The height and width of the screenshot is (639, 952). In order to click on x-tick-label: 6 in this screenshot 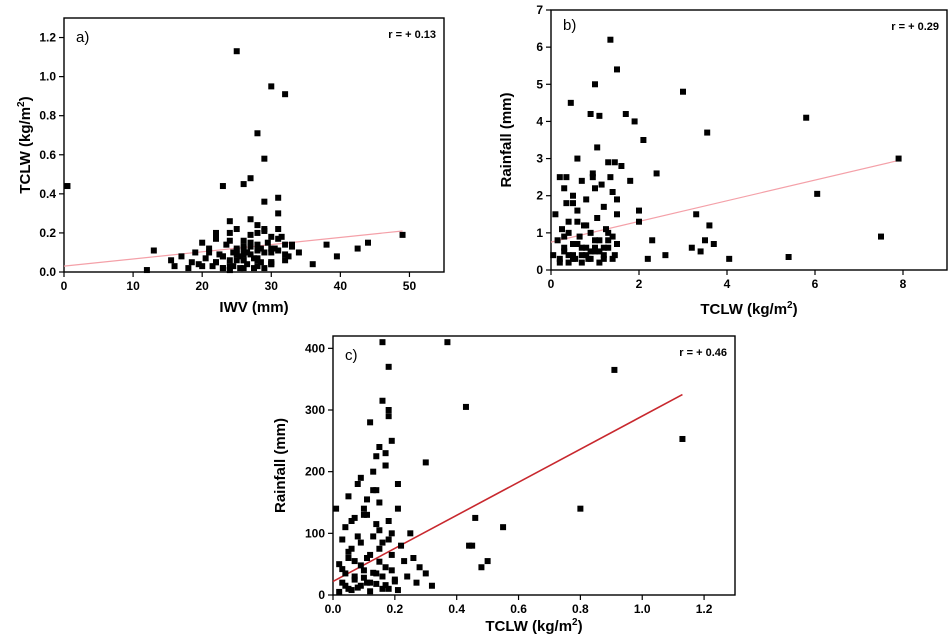, I will do `click(815, 284)`.